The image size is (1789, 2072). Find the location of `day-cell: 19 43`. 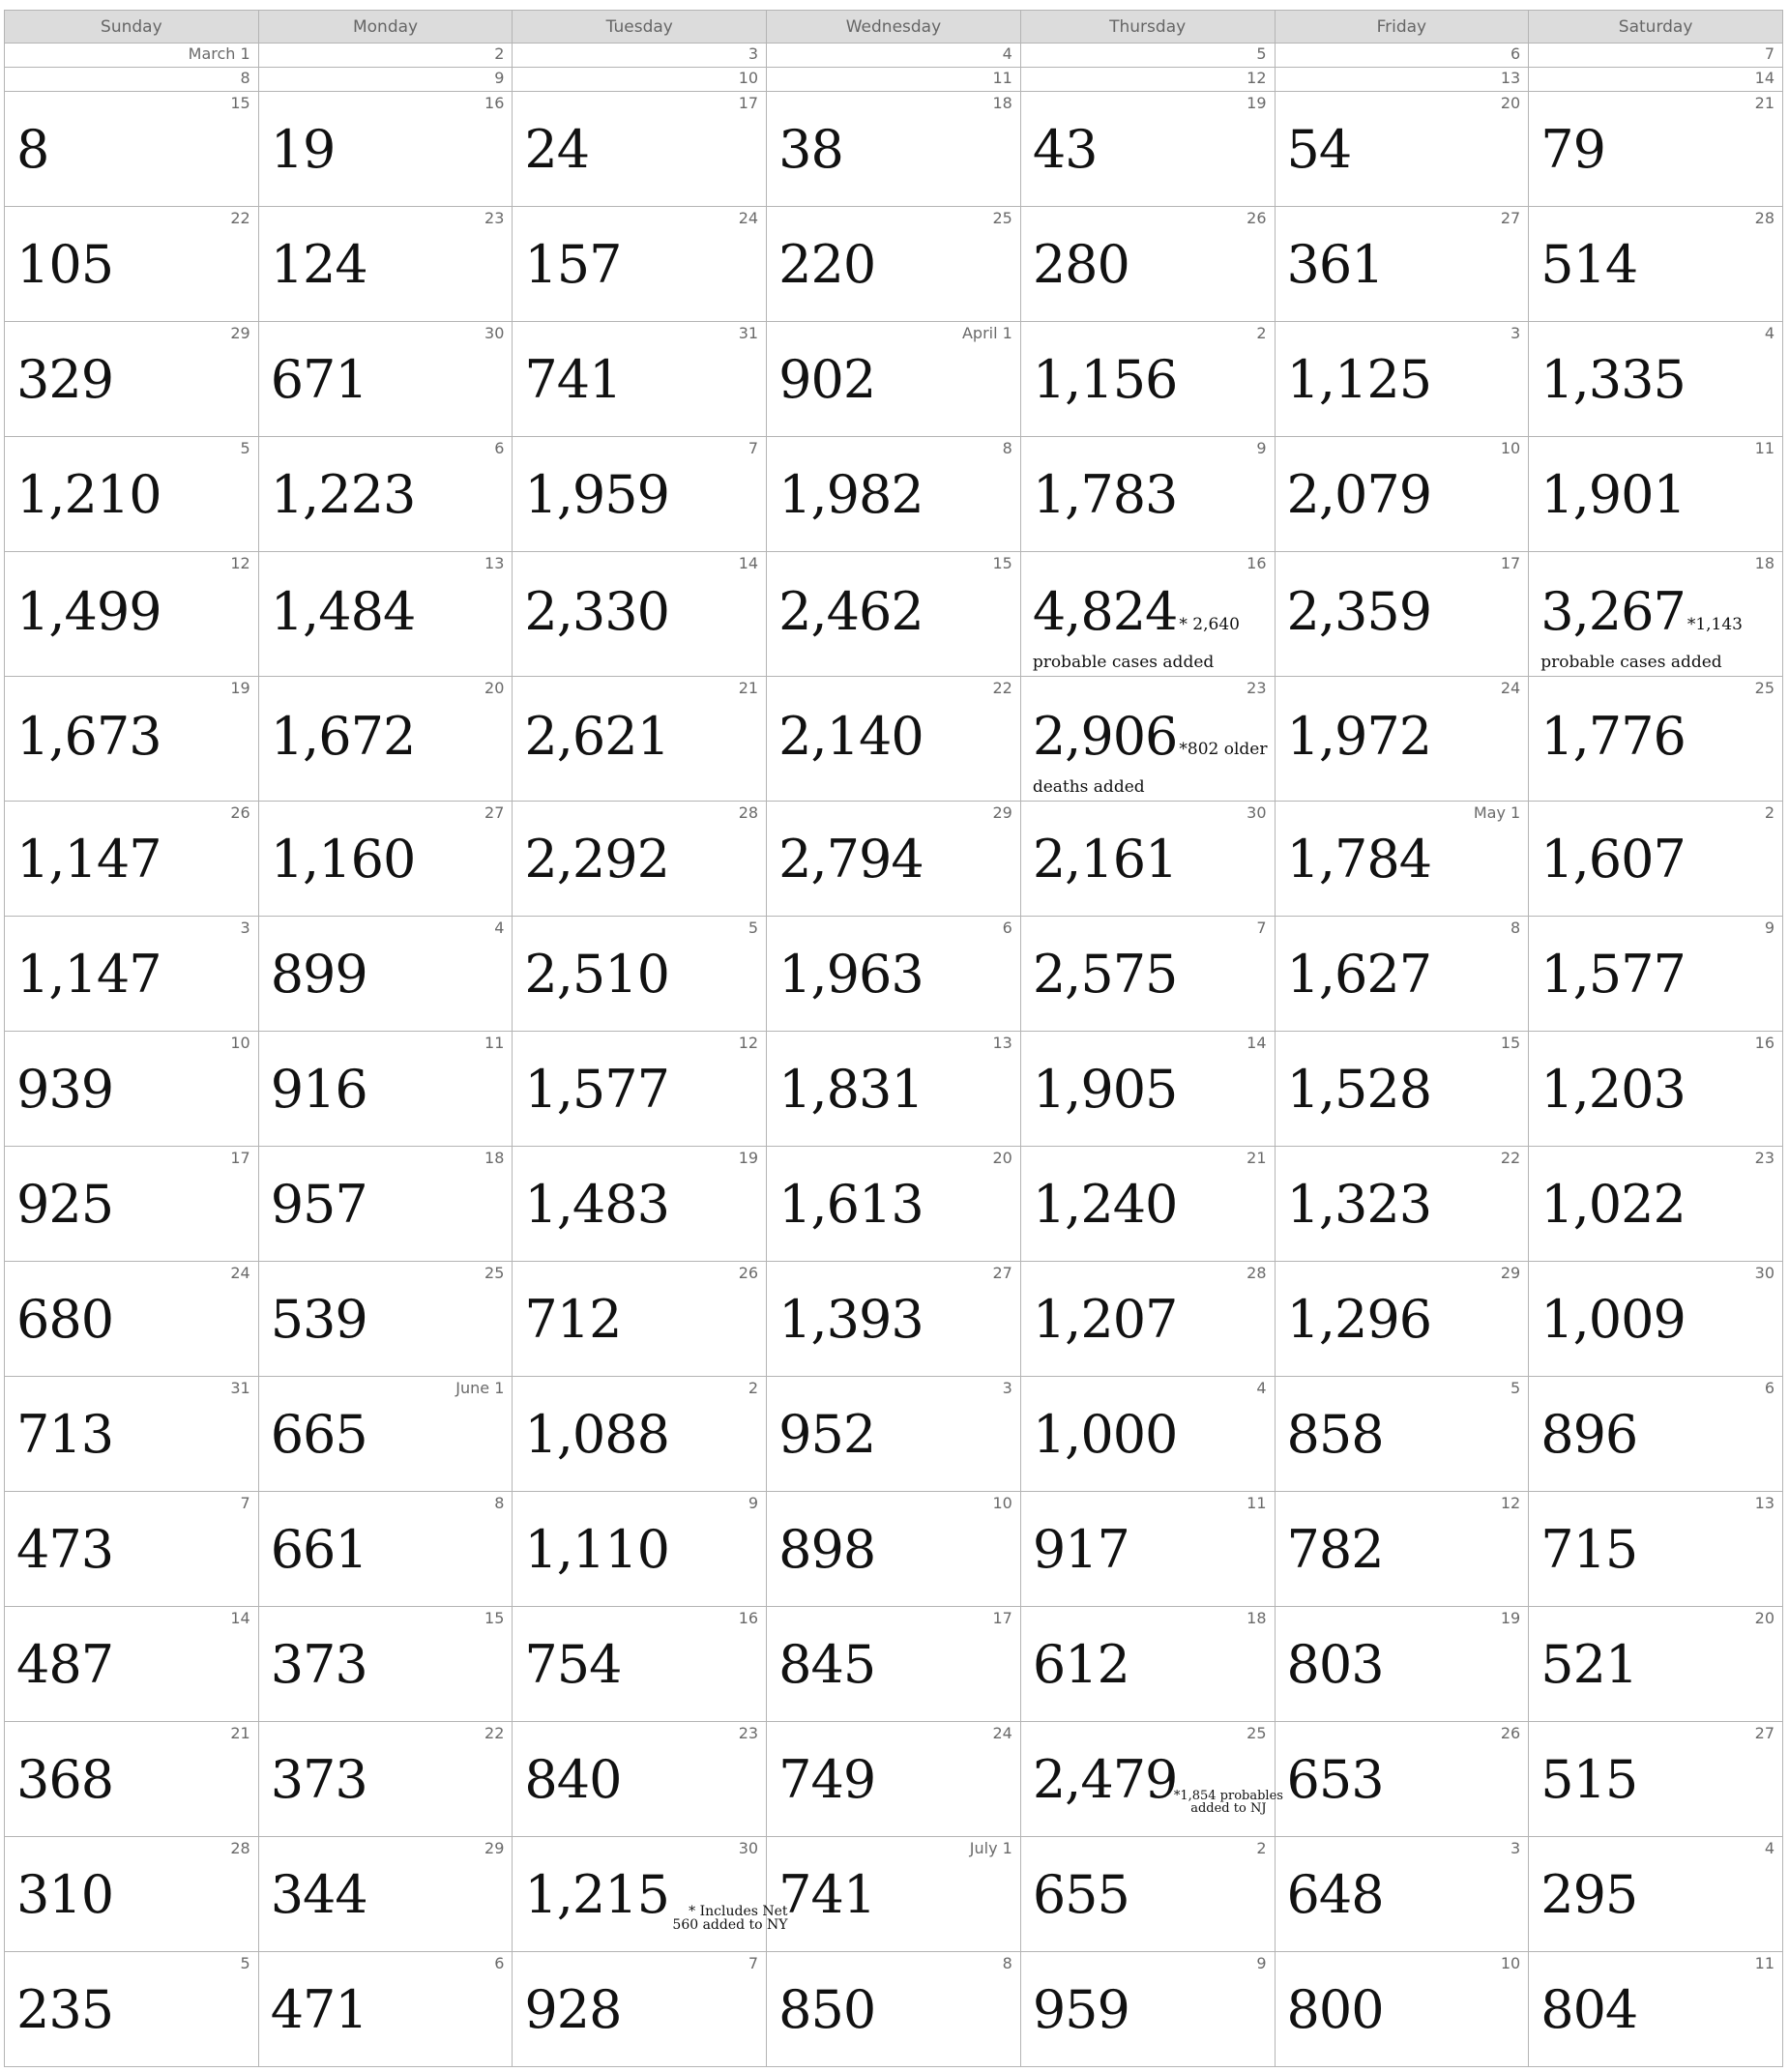

day-cell: 19 43 is located at coordinates (1147, 149).